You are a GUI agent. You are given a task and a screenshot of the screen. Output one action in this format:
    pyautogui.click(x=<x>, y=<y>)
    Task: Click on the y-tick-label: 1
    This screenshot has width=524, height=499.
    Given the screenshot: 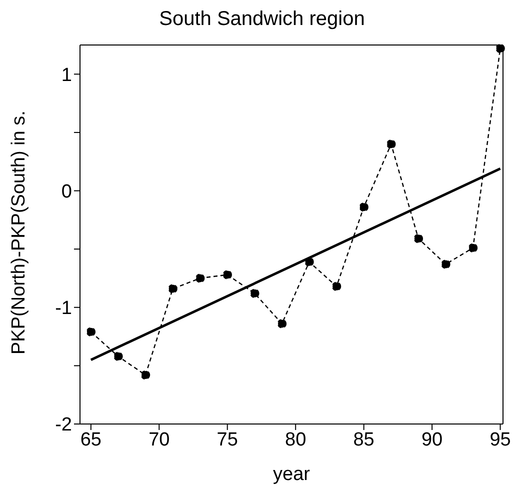 What is the action you would take?
    pyautogui.click(x=66, y=75)
    